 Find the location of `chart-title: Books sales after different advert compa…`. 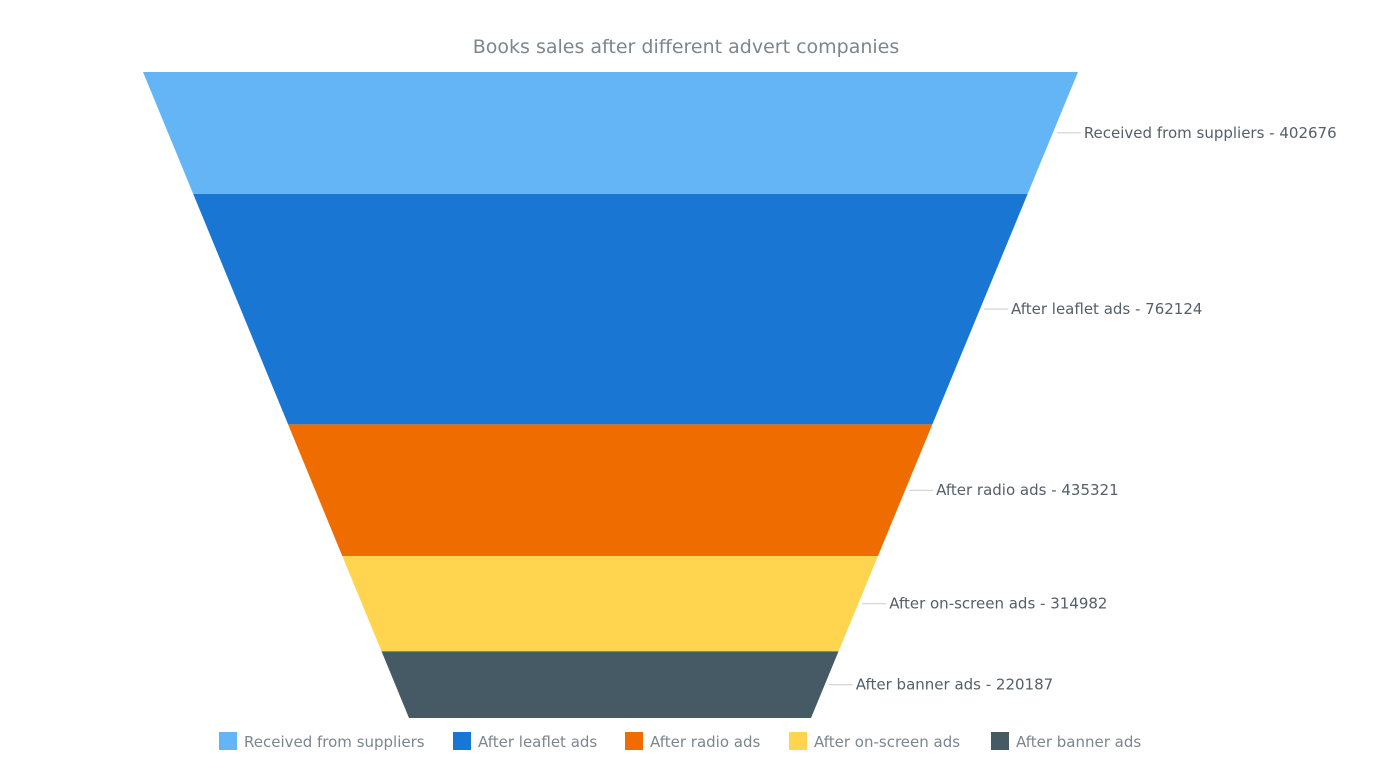

chart-title: Books sales after different advert compa… is located at coordinates (686, 47).